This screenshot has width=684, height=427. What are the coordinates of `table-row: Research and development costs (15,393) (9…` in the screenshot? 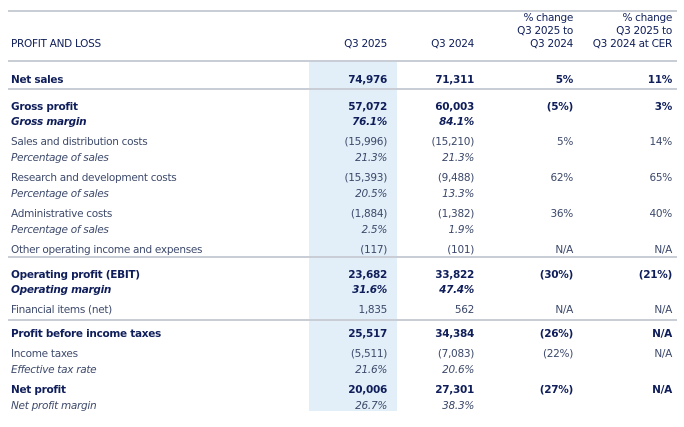 It's located at (342, 178).